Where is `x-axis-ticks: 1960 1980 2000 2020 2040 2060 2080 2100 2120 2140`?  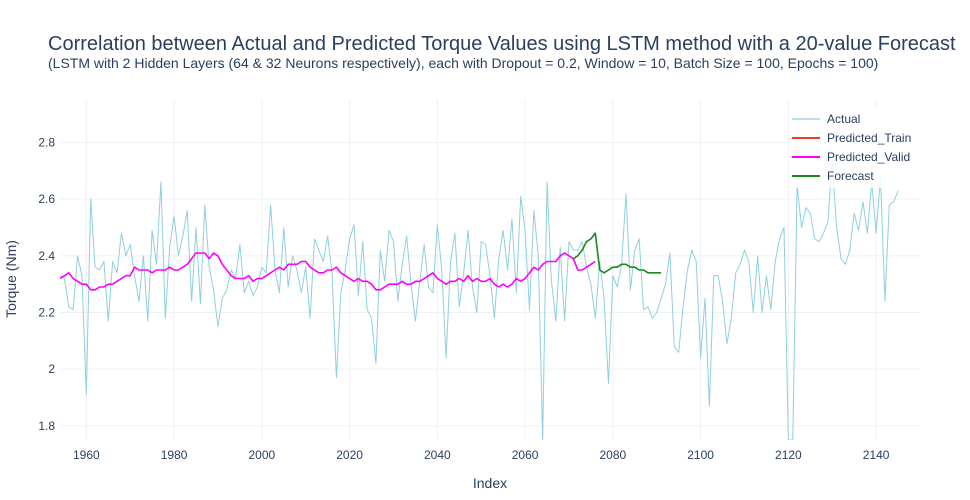 x-axis-ticks: 1960 1980 2000 2020 2040 2060 2080 2100 2120 2140 is located at coordinates (481, 455).